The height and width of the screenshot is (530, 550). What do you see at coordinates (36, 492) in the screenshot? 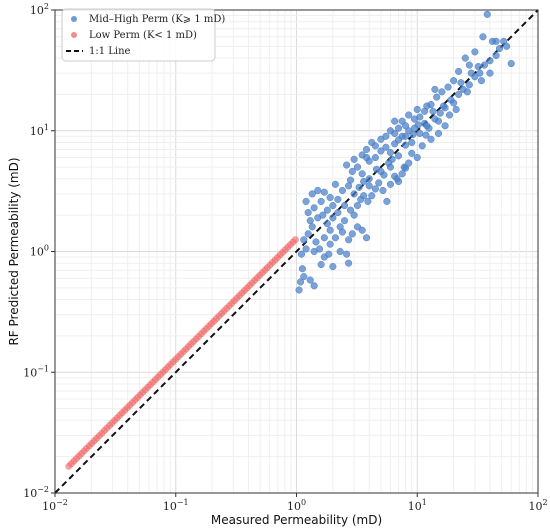
I see `y-tick-label: 10⁻²` at bounding box center [36, 492].